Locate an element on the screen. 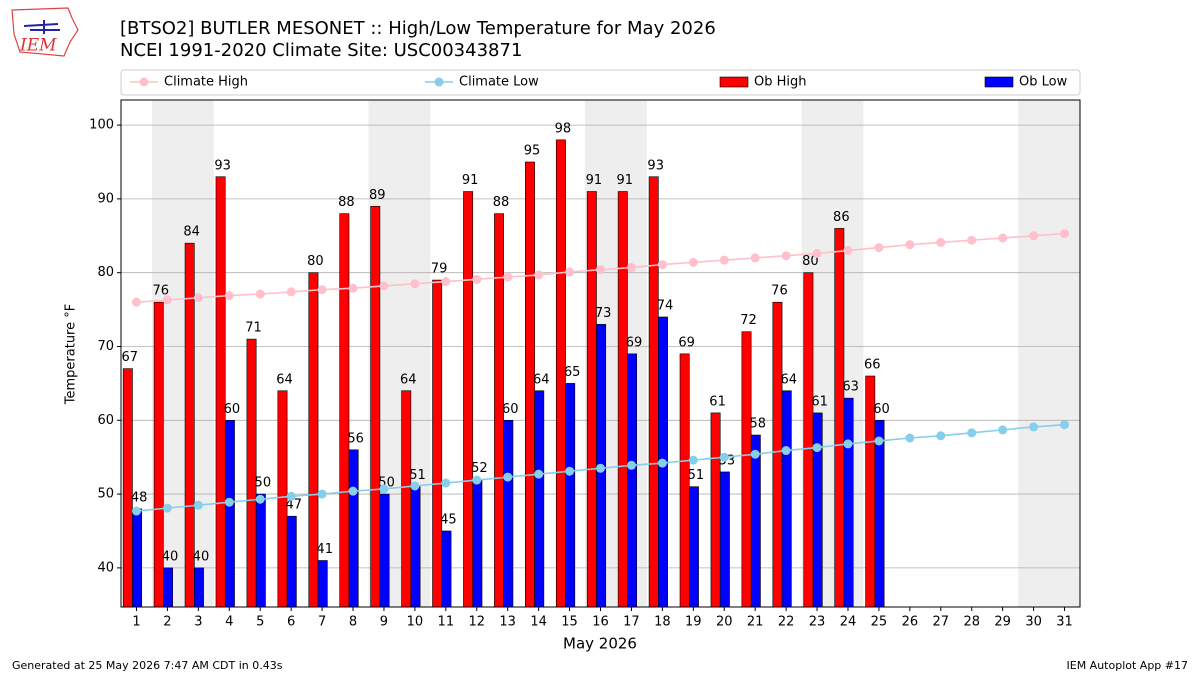  x-tick-label: 3 is located at coordinates (198, 622).